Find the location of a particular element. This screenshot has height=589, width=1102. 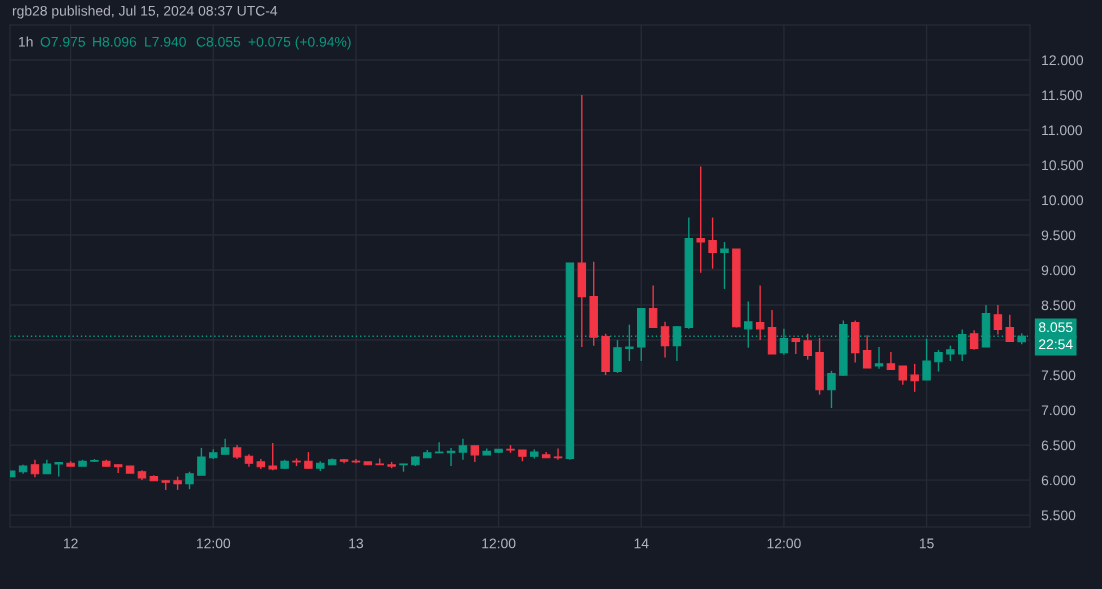

x-tick-label: 13 is located at coordinates (356, 543).